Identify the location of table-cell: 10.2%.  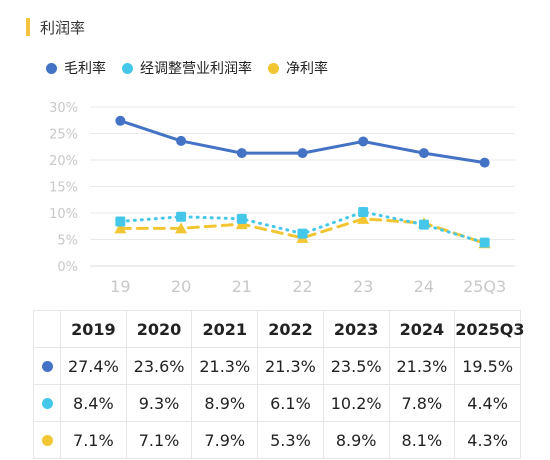
(356, 403).